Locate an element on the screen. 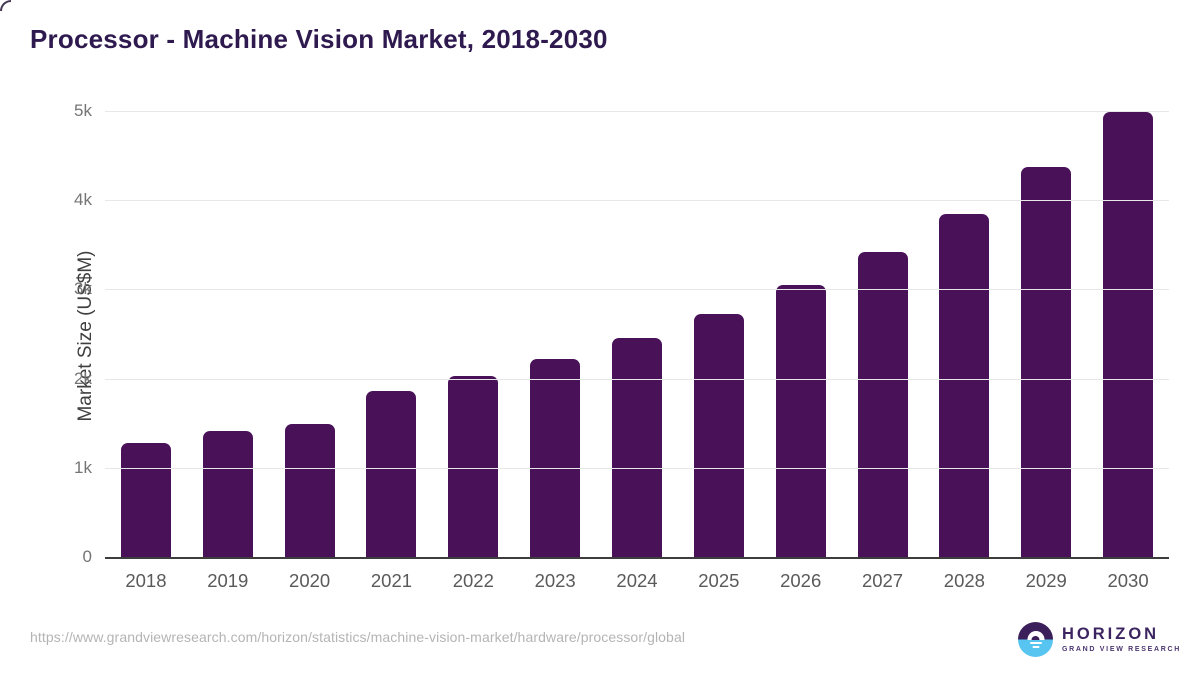 The image size is (1200, 675). bar-slot-2028 is located at coordinates (964, 335).